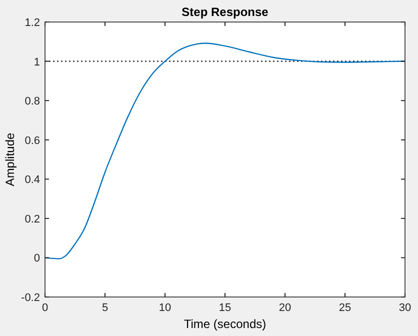 The width and height of the screenshot is (418, 336). Describe the element at coordinates (32, 102) in the screenshot. I see `y-tick-label: 0.8` at that location.